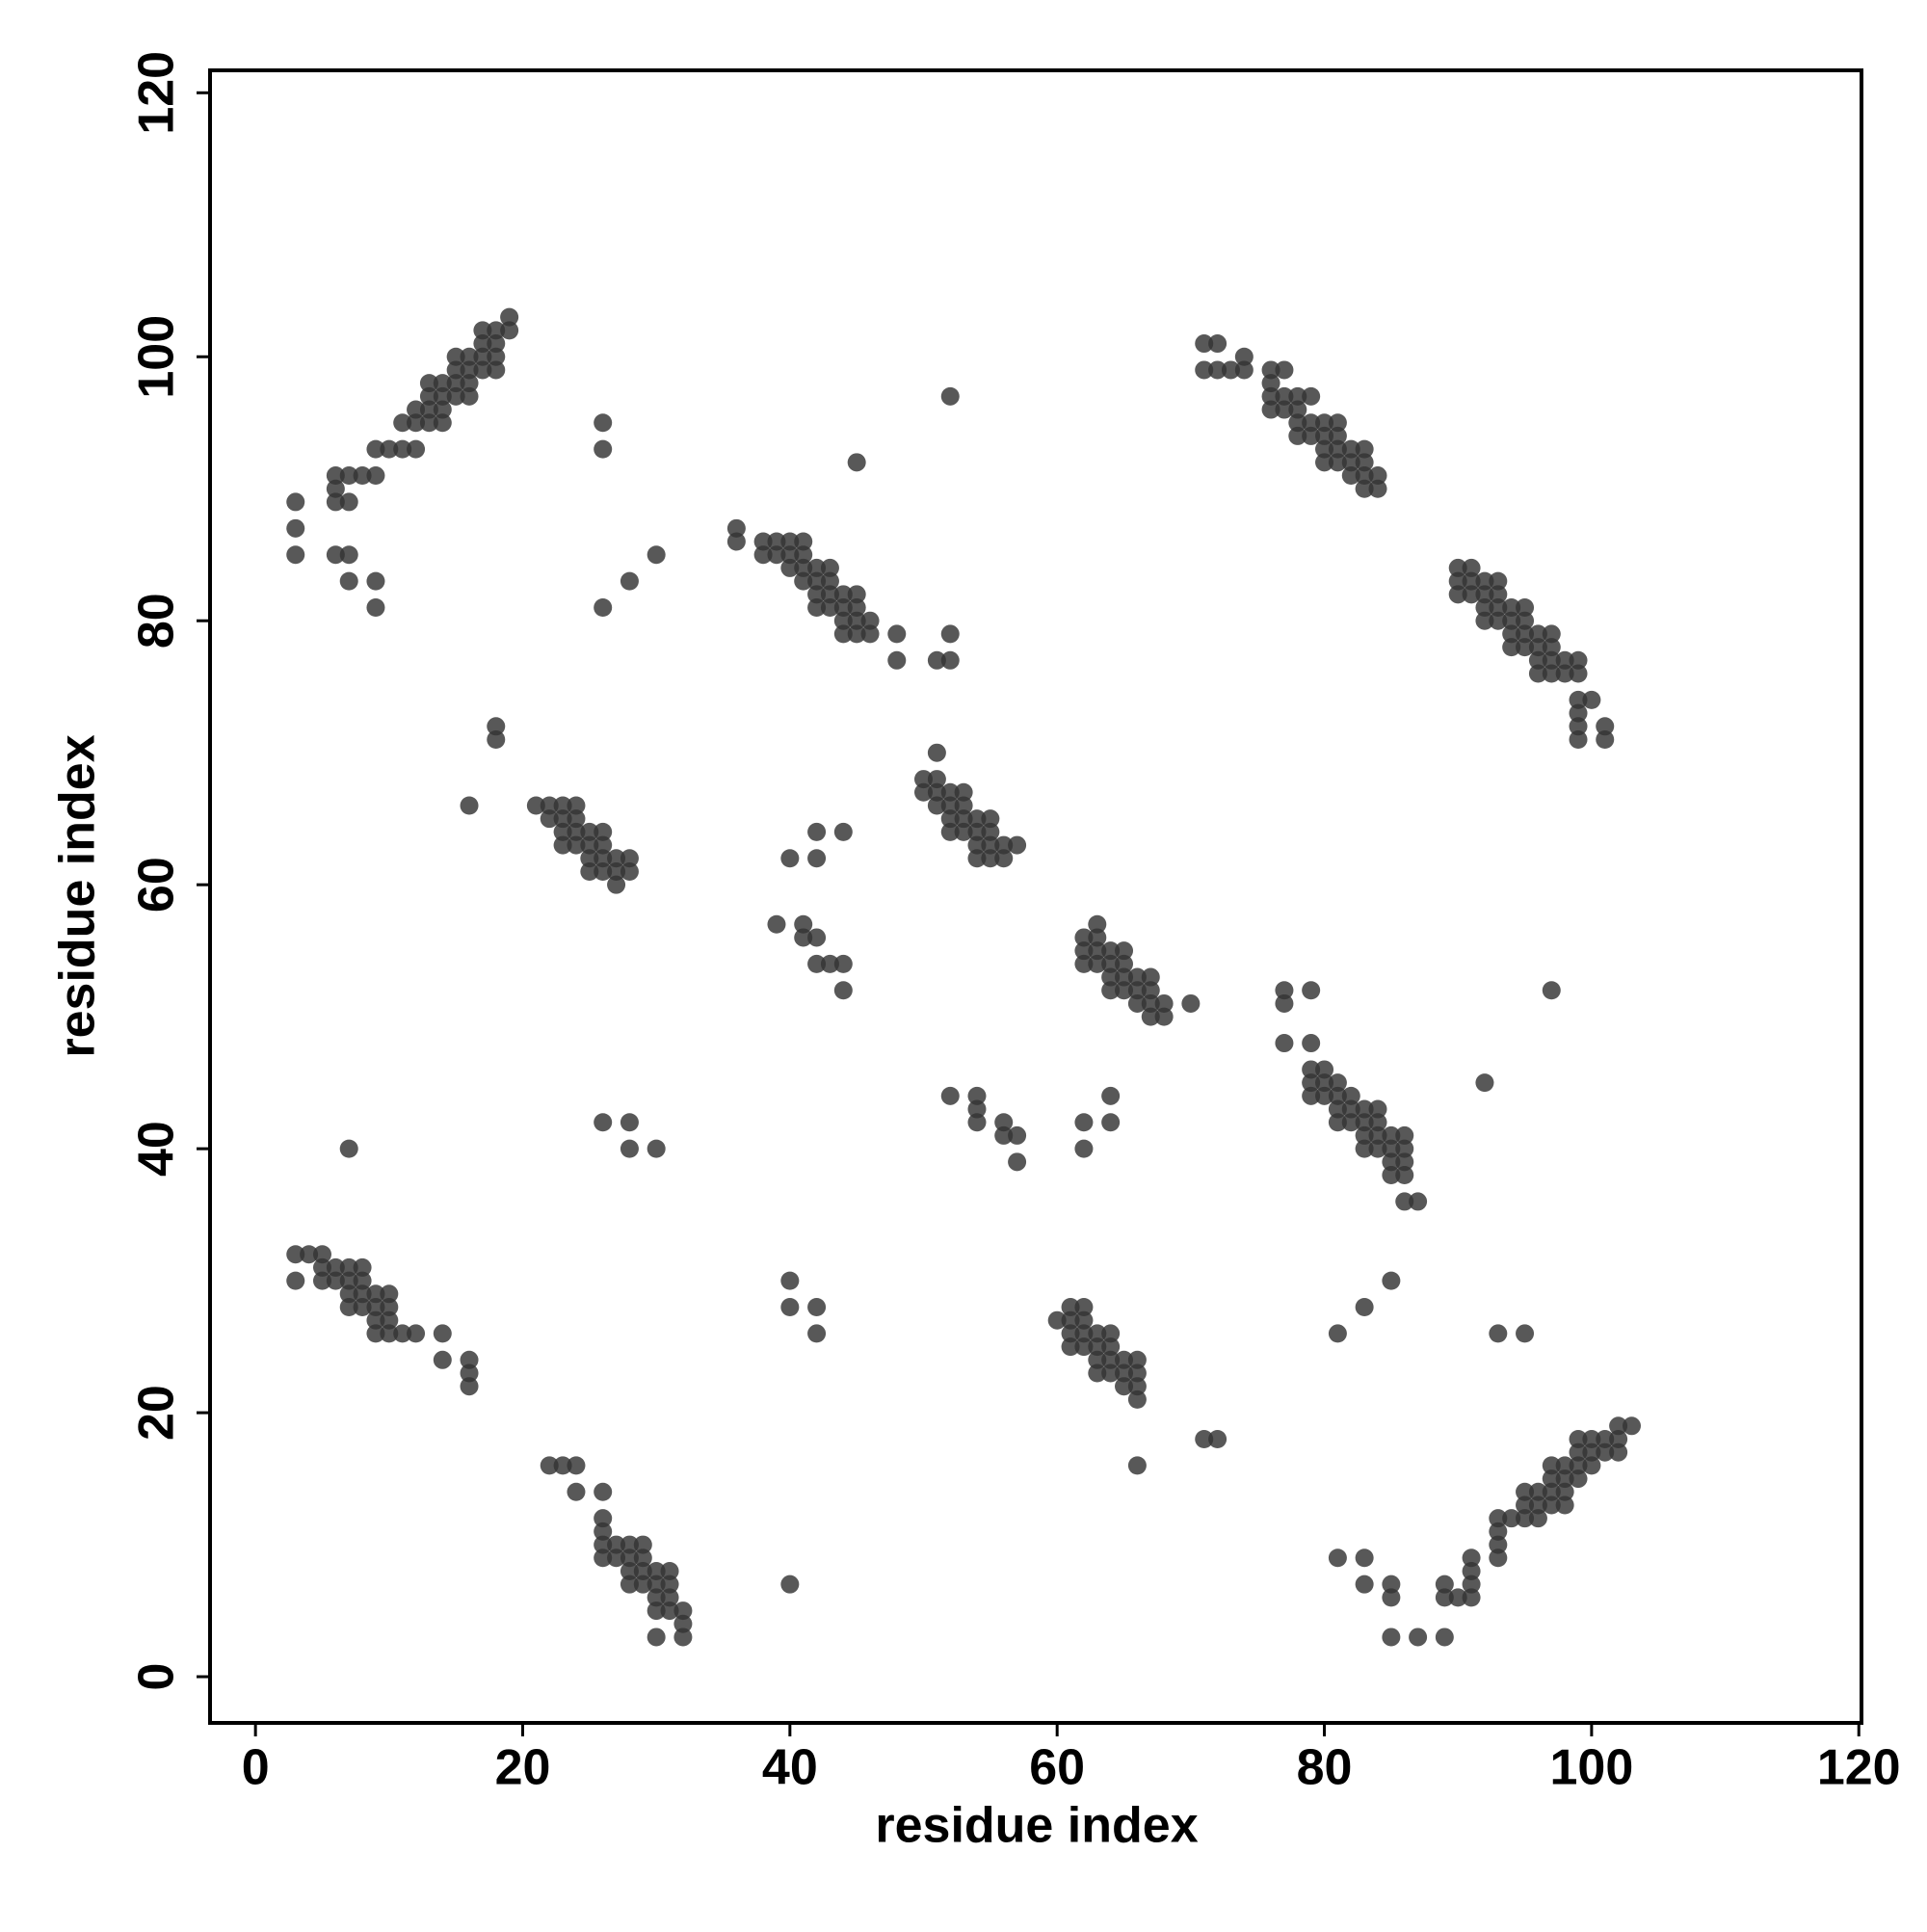 The width and height of the screenshot is (1927, 1932). What do you see at coordinates (1591, 1768) in the screenshot?
I see `x-tick-label: 100` at bounding box center [1591, 1768].